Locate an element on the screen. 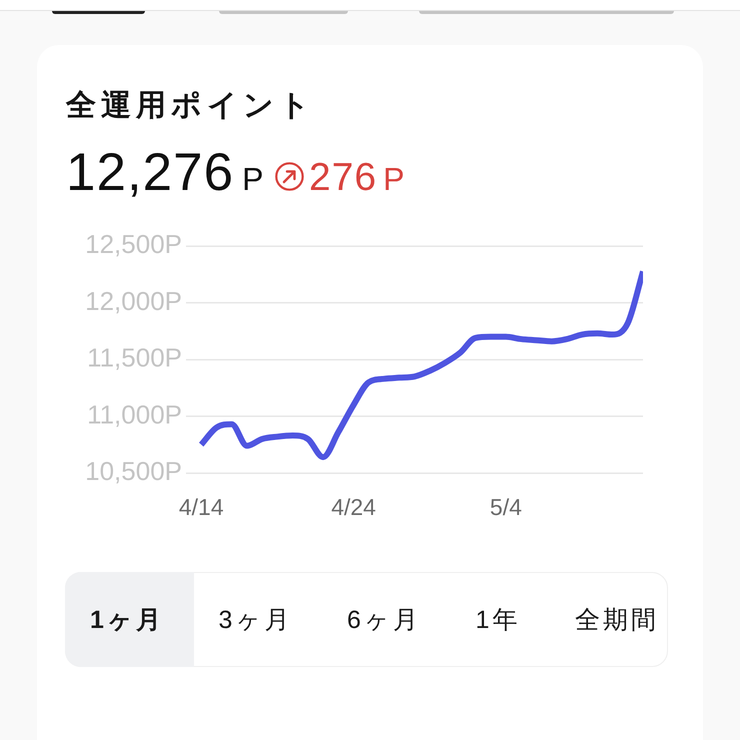  chart-title: 全運用ポイント is located at coordinates (190, 106).